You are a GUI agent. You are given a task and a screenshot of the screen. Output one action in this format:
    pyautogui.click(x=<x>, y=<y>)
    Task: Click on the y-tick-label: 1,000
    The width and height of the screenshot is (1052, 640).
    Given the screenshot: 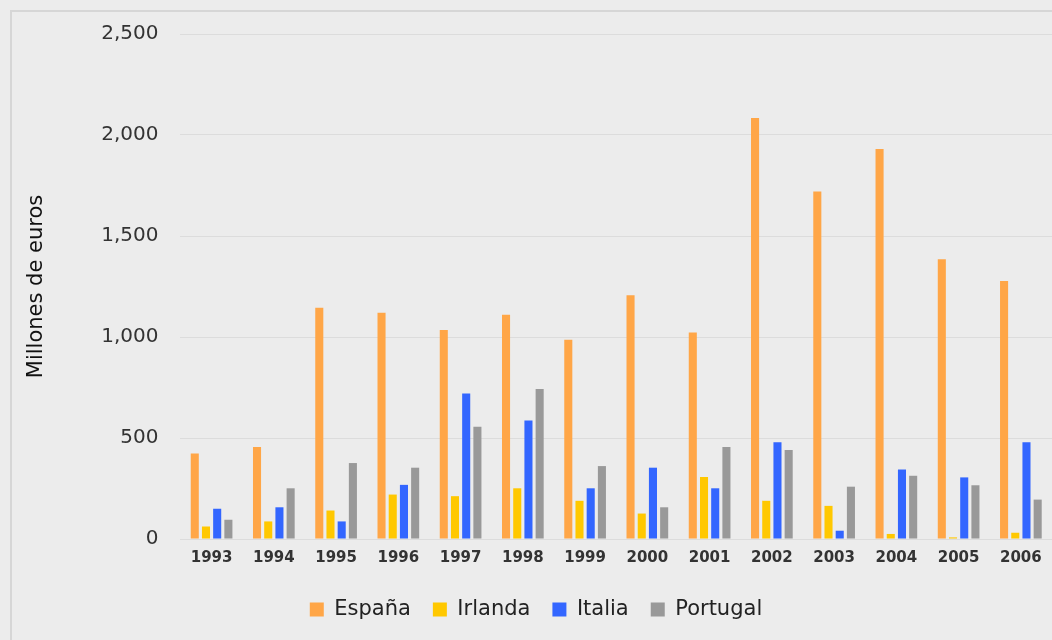 What is the action you would take?
    pyautogui.click(x=130, y=335)
    